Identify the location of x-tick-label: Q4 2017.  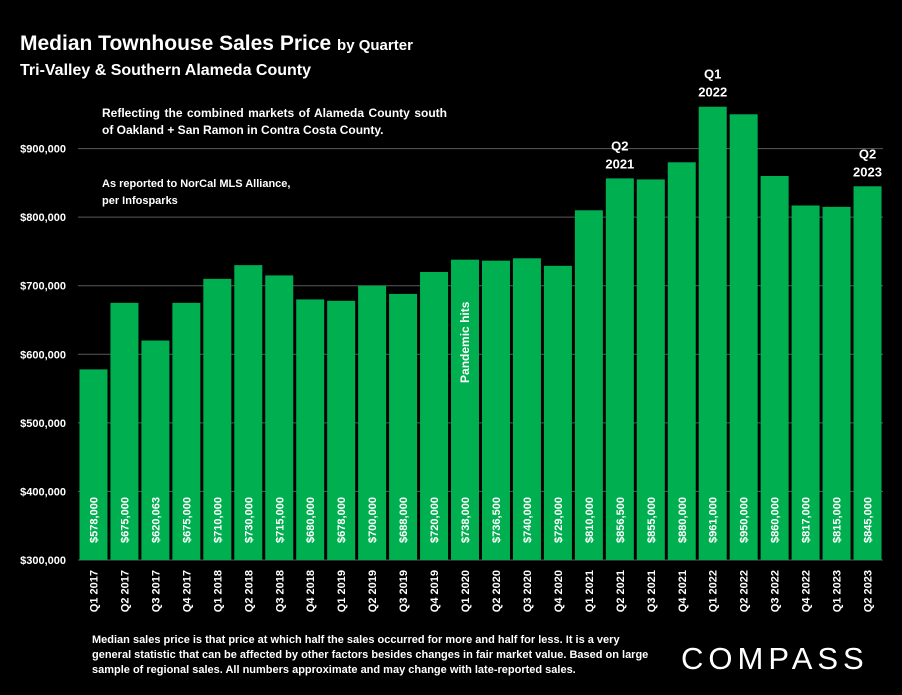
(187, 591).